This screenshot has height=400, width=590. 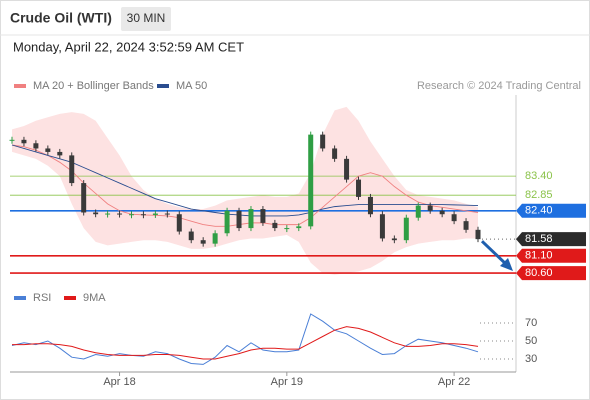 What do you see at coordinates (42, 298) in the screenshot?
I see `legend-label: RSI` at bounding box center [42, 298].